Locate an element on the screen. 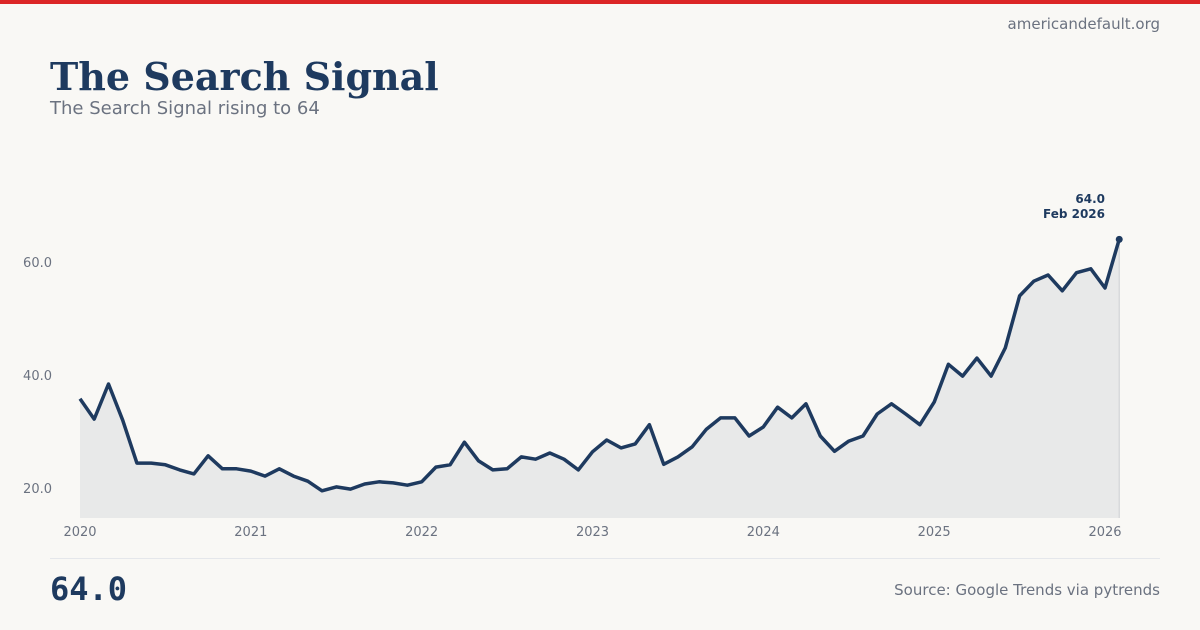 This screenshot has width=1200, height=630. current-value: 64.0 is located at coordinates (89, 589).